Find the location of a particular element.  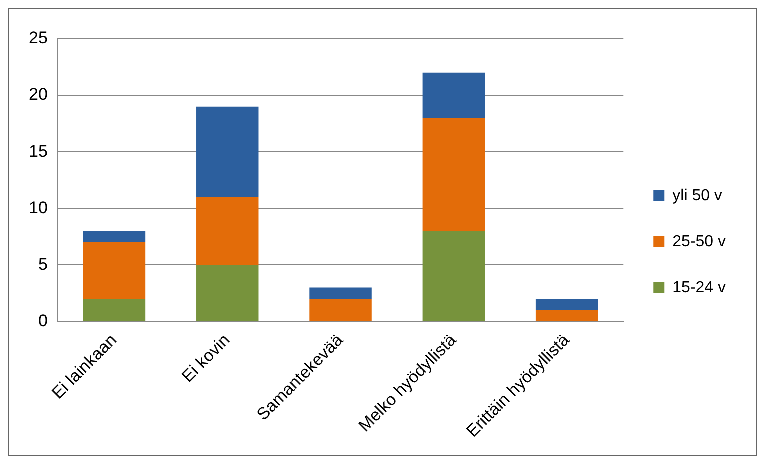

y-tick-label: 5 is located at coordinates (43, 264).